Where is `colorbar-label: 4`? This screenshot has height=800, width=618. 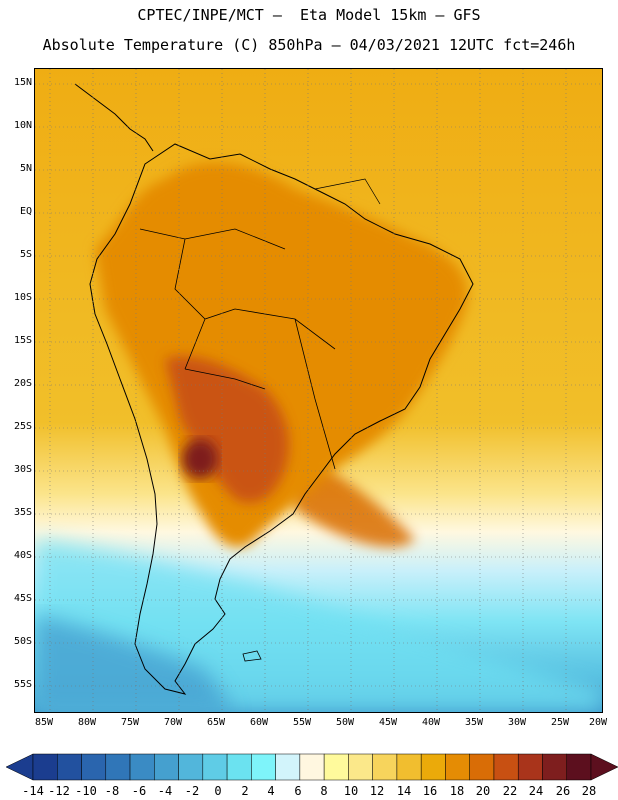
colorbar-label: 4 is located at coordinates (271, 791).